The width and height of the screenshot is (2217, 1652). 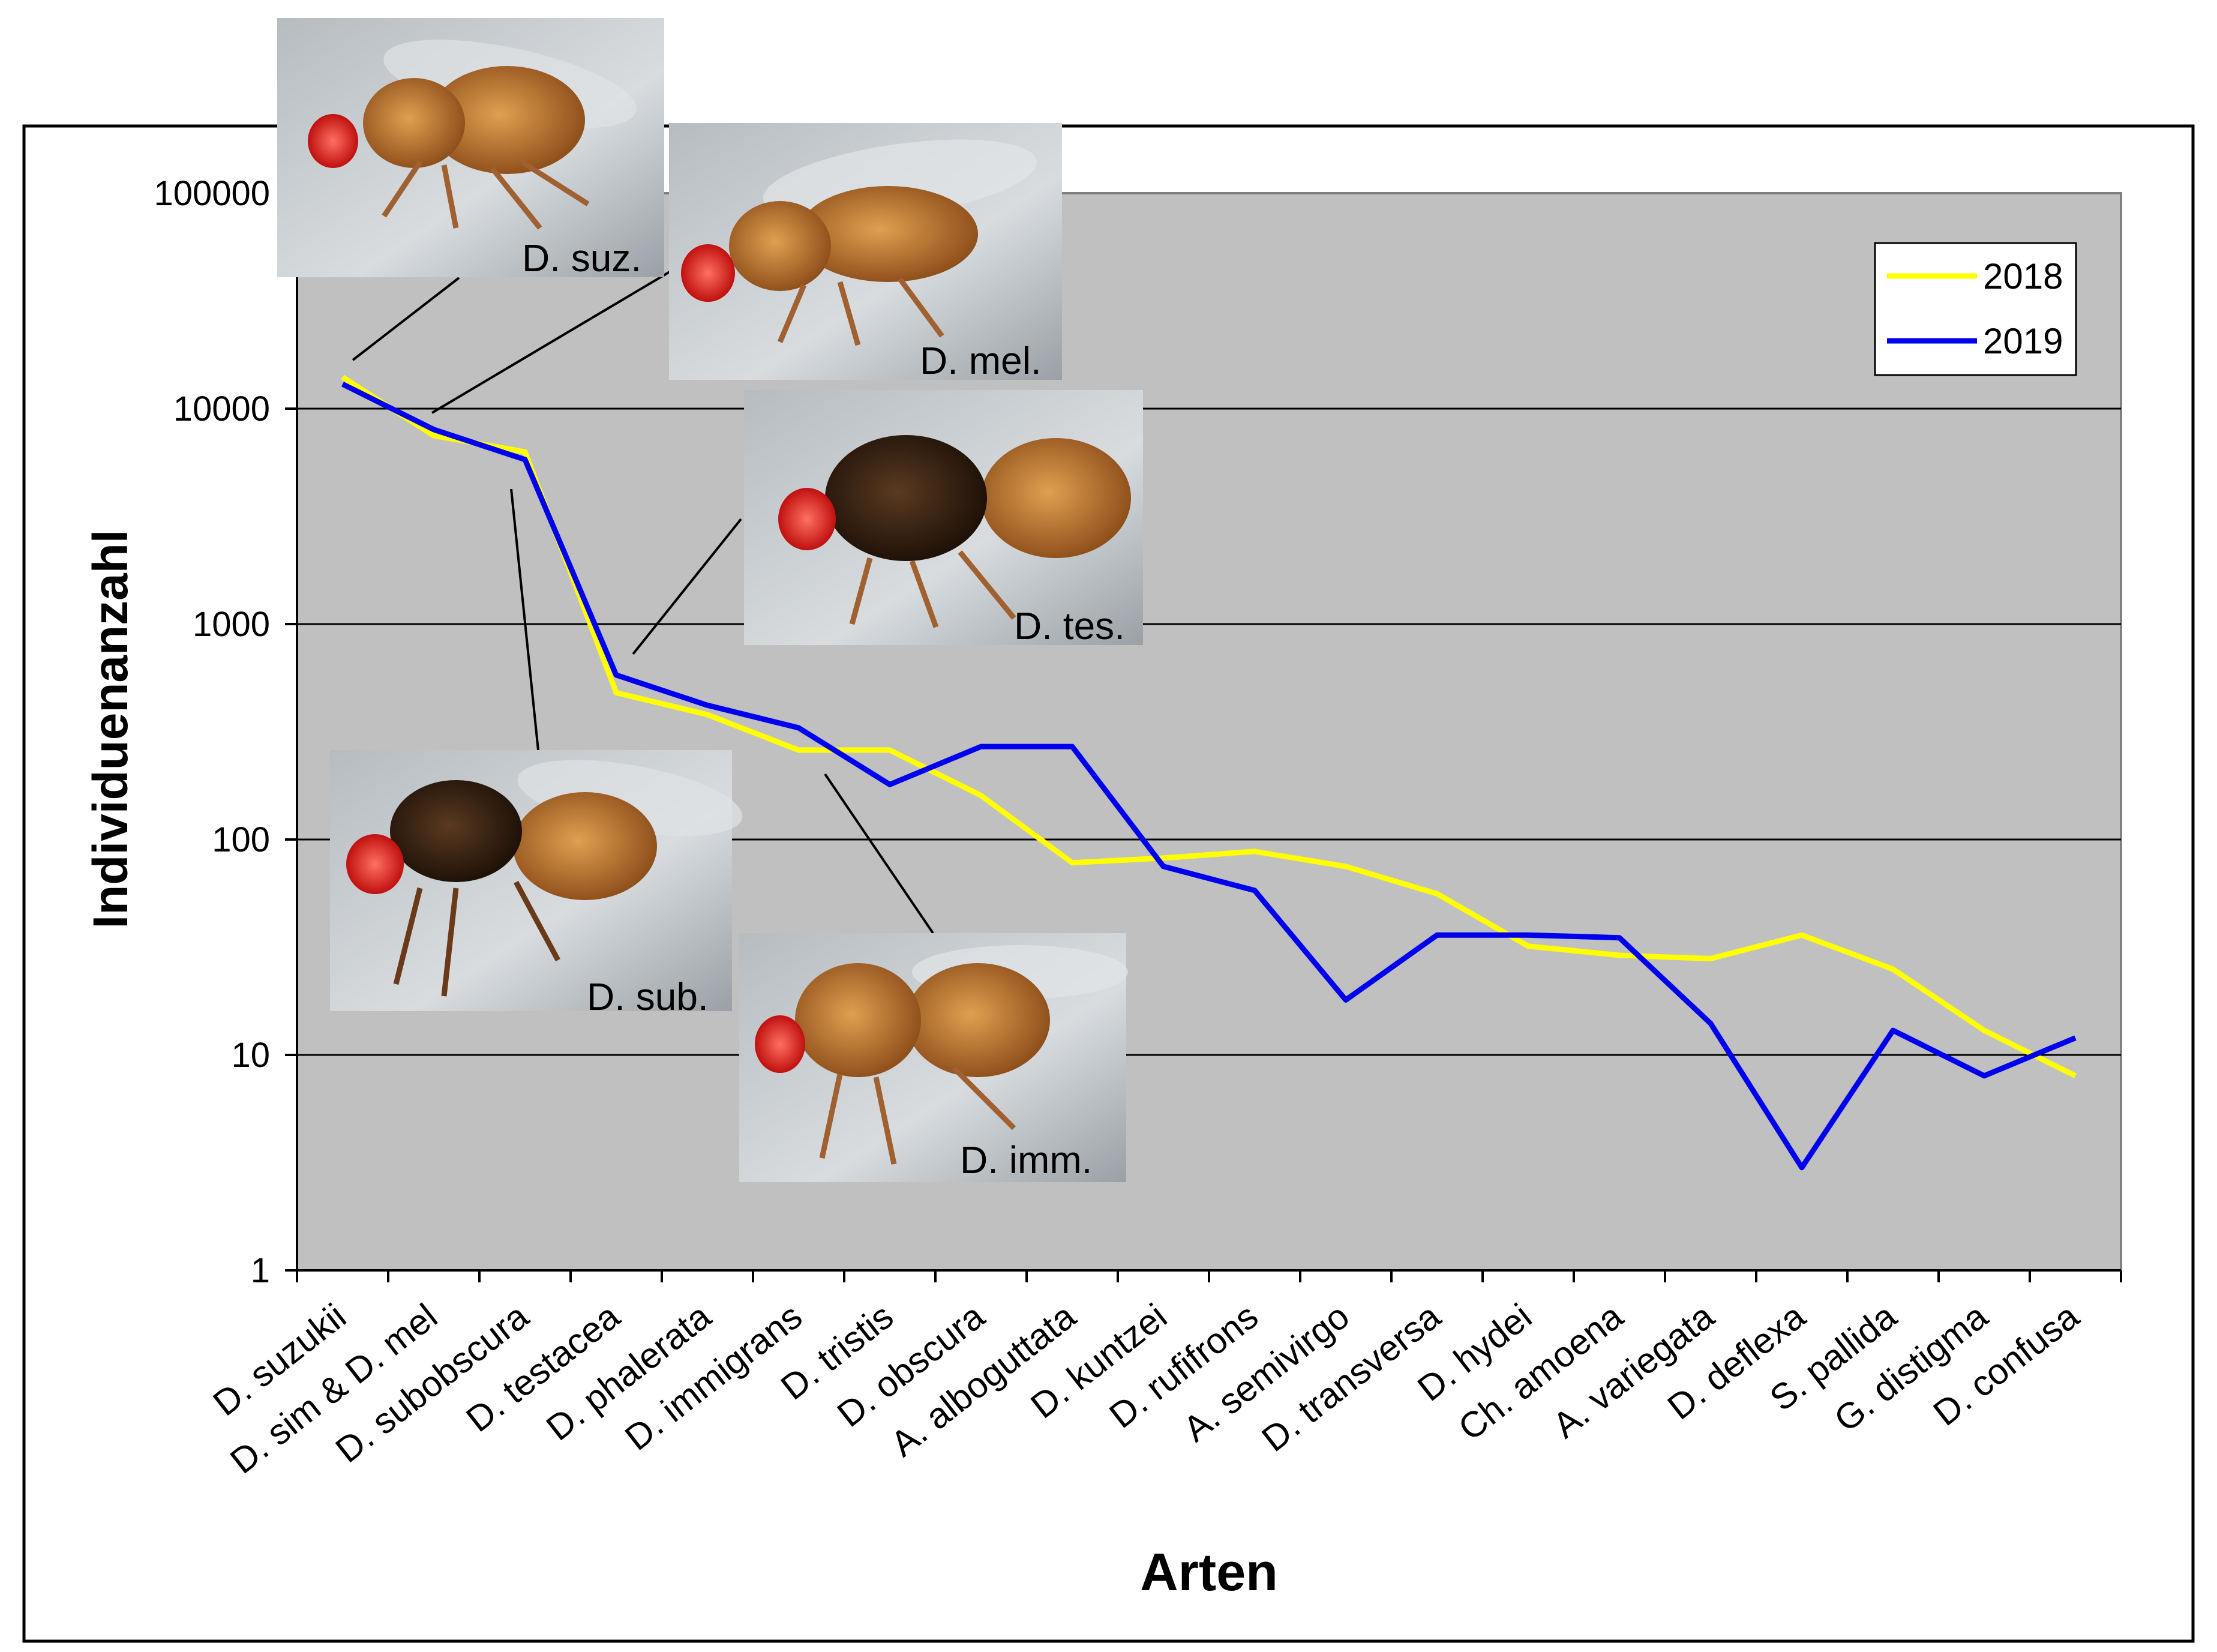 What do you see at coordinates (212, 732) in the screenshot?
I see `y-tick-labels: 1 10 100 1000 10000 100000` at bounding box center [212, 732].